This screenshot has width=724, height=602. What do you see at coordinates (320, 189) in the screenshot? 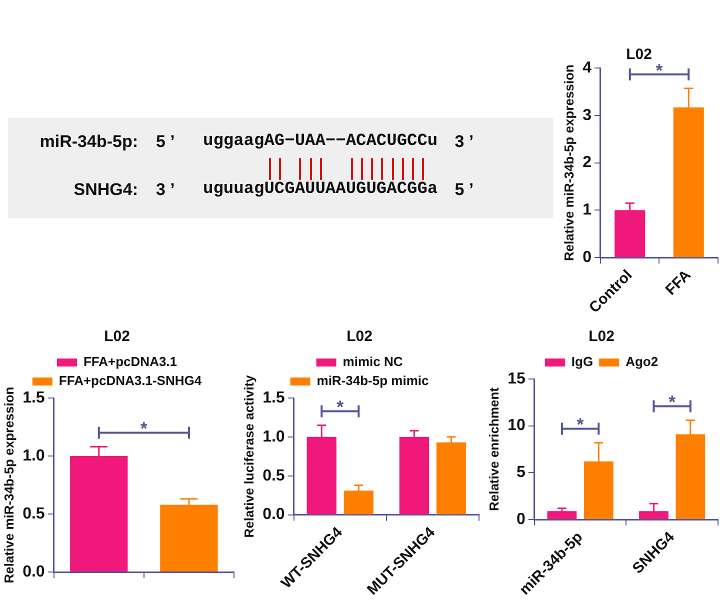
I see `text: uguuagUCGAUUAAUGUGACGGa` at bounding box center [320, 189].